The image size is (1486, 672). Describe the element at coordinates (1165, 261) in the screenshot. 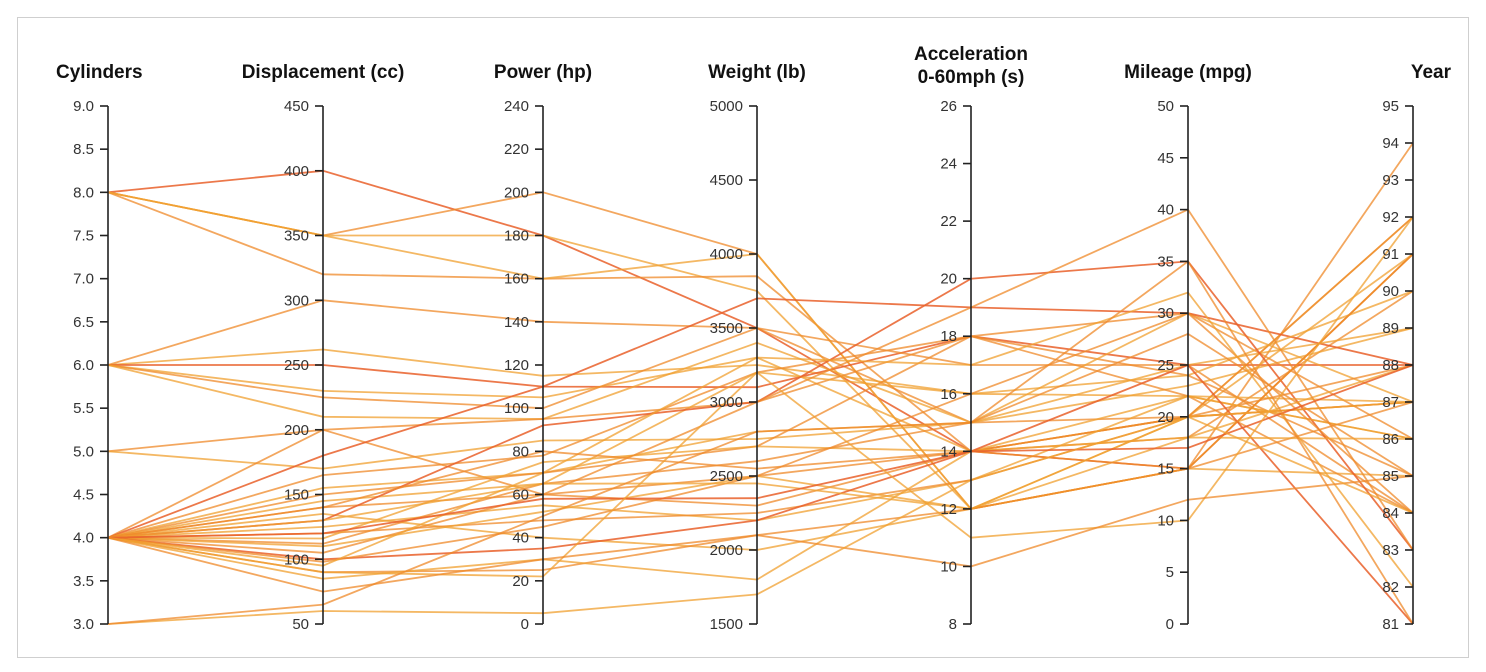

I see `tick-label: 35` at that location.